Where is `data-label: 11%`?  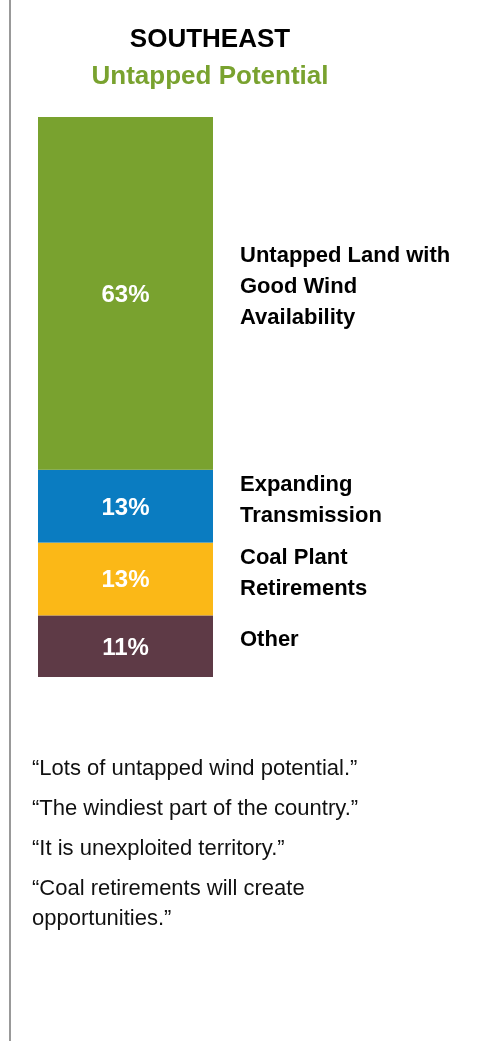
data-label: 11% is located at coordinates (125, 646).